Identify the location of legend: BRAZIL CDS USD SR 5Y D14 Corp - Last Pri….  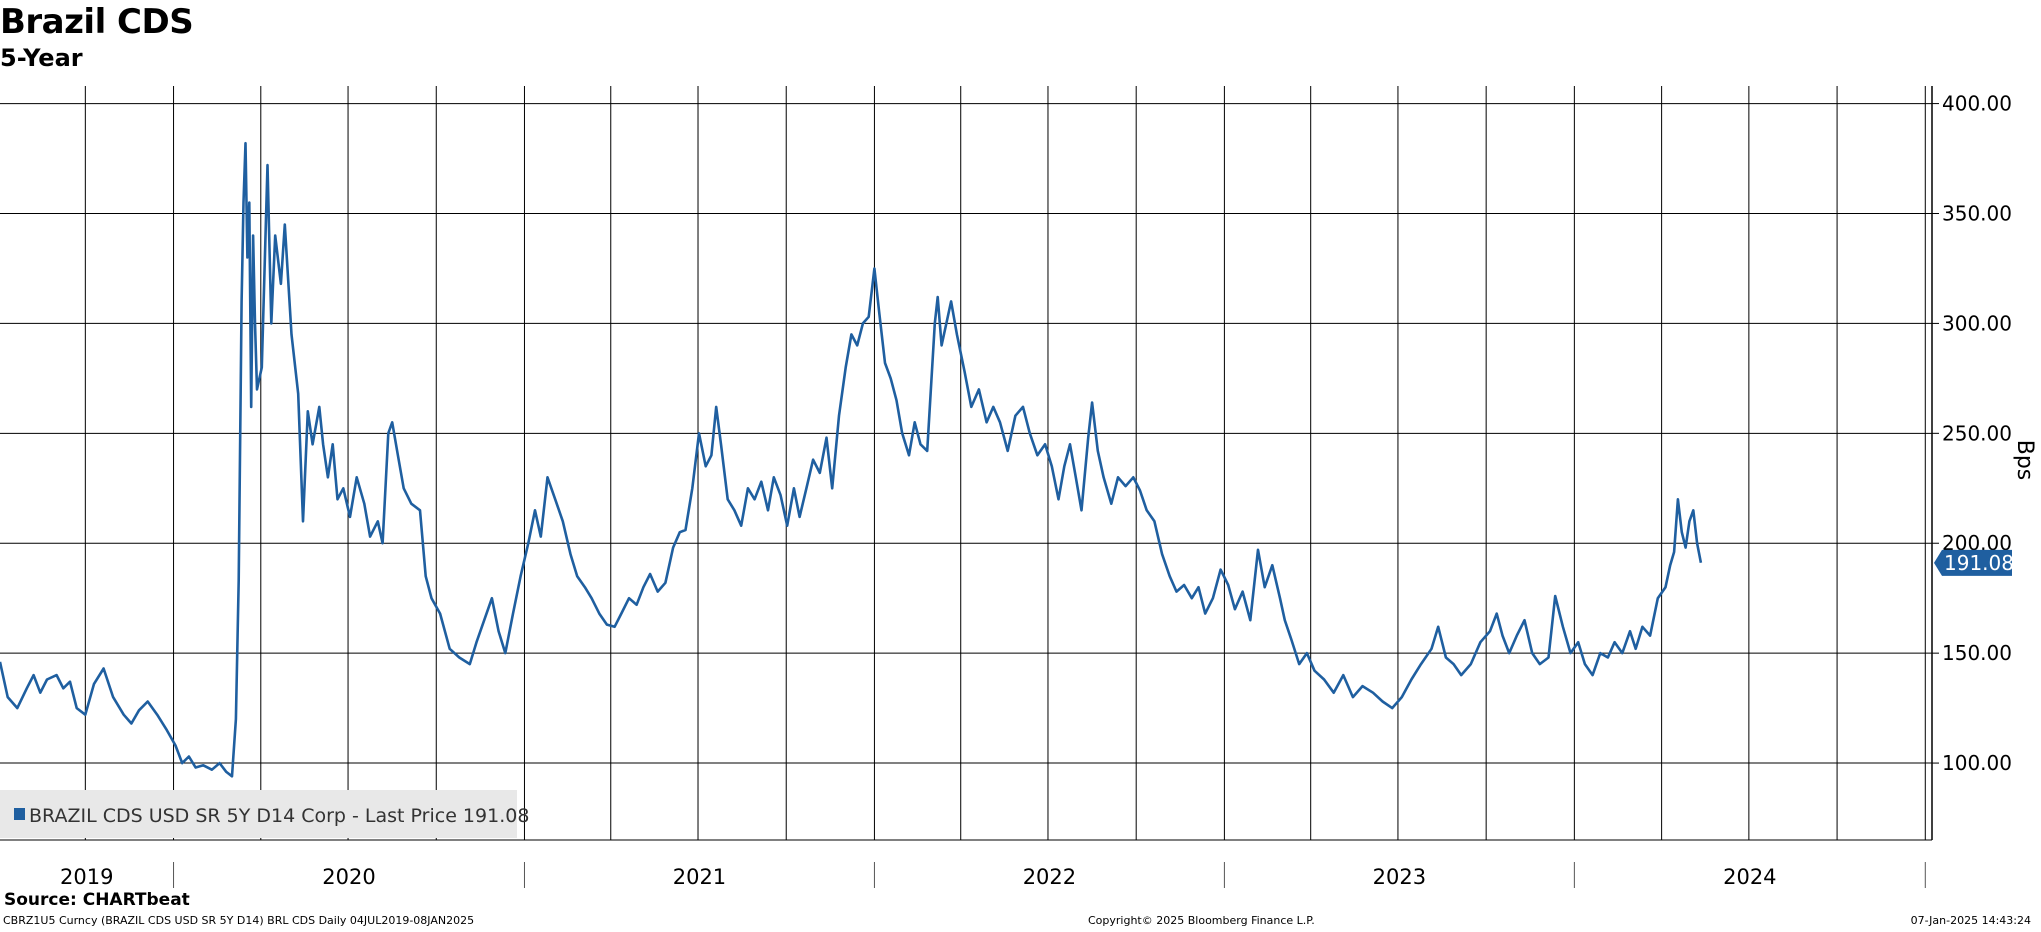
(264, 814).